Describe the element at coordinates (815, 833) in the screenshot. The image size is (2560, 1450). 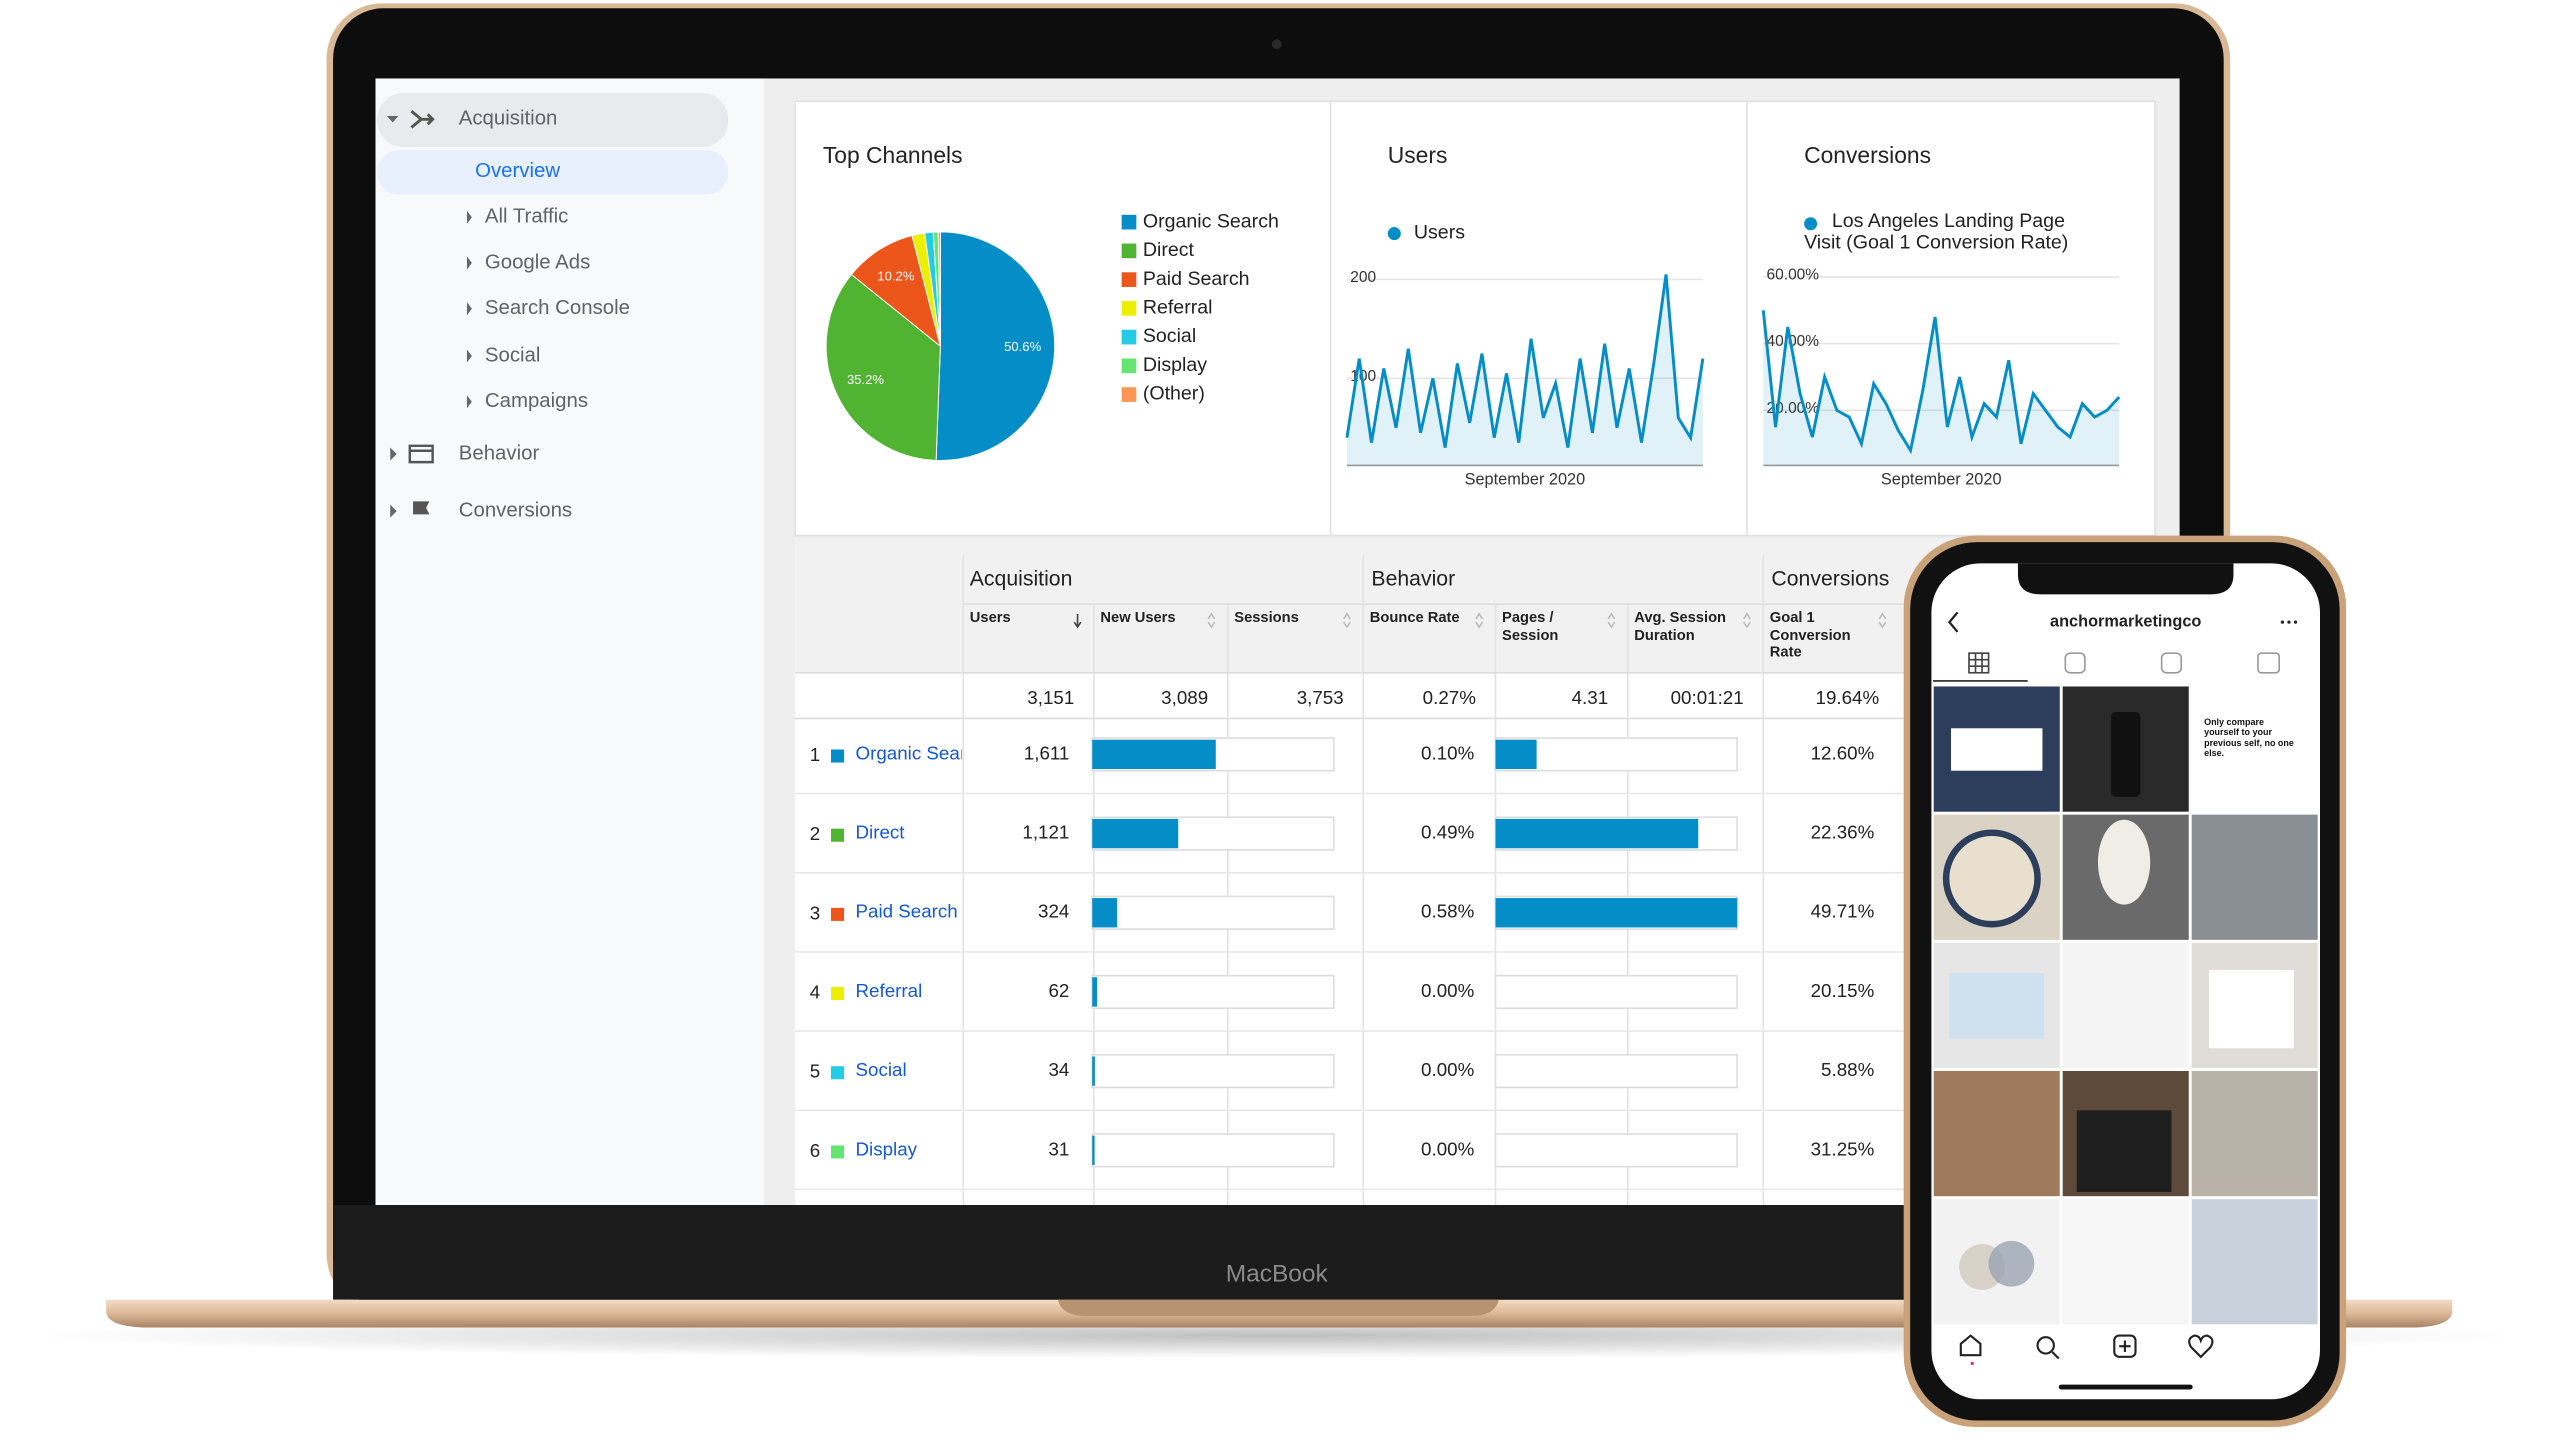
I see `row-rank: 2` at that location.